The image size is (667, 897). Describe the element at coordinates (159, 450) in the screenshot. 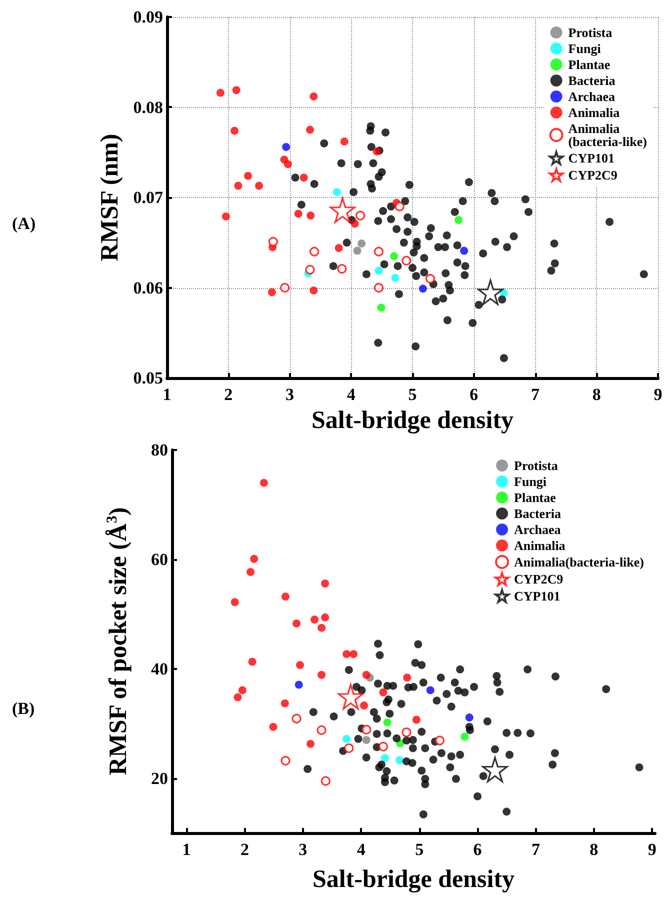

I see `y-tick-label: 80` at that location.